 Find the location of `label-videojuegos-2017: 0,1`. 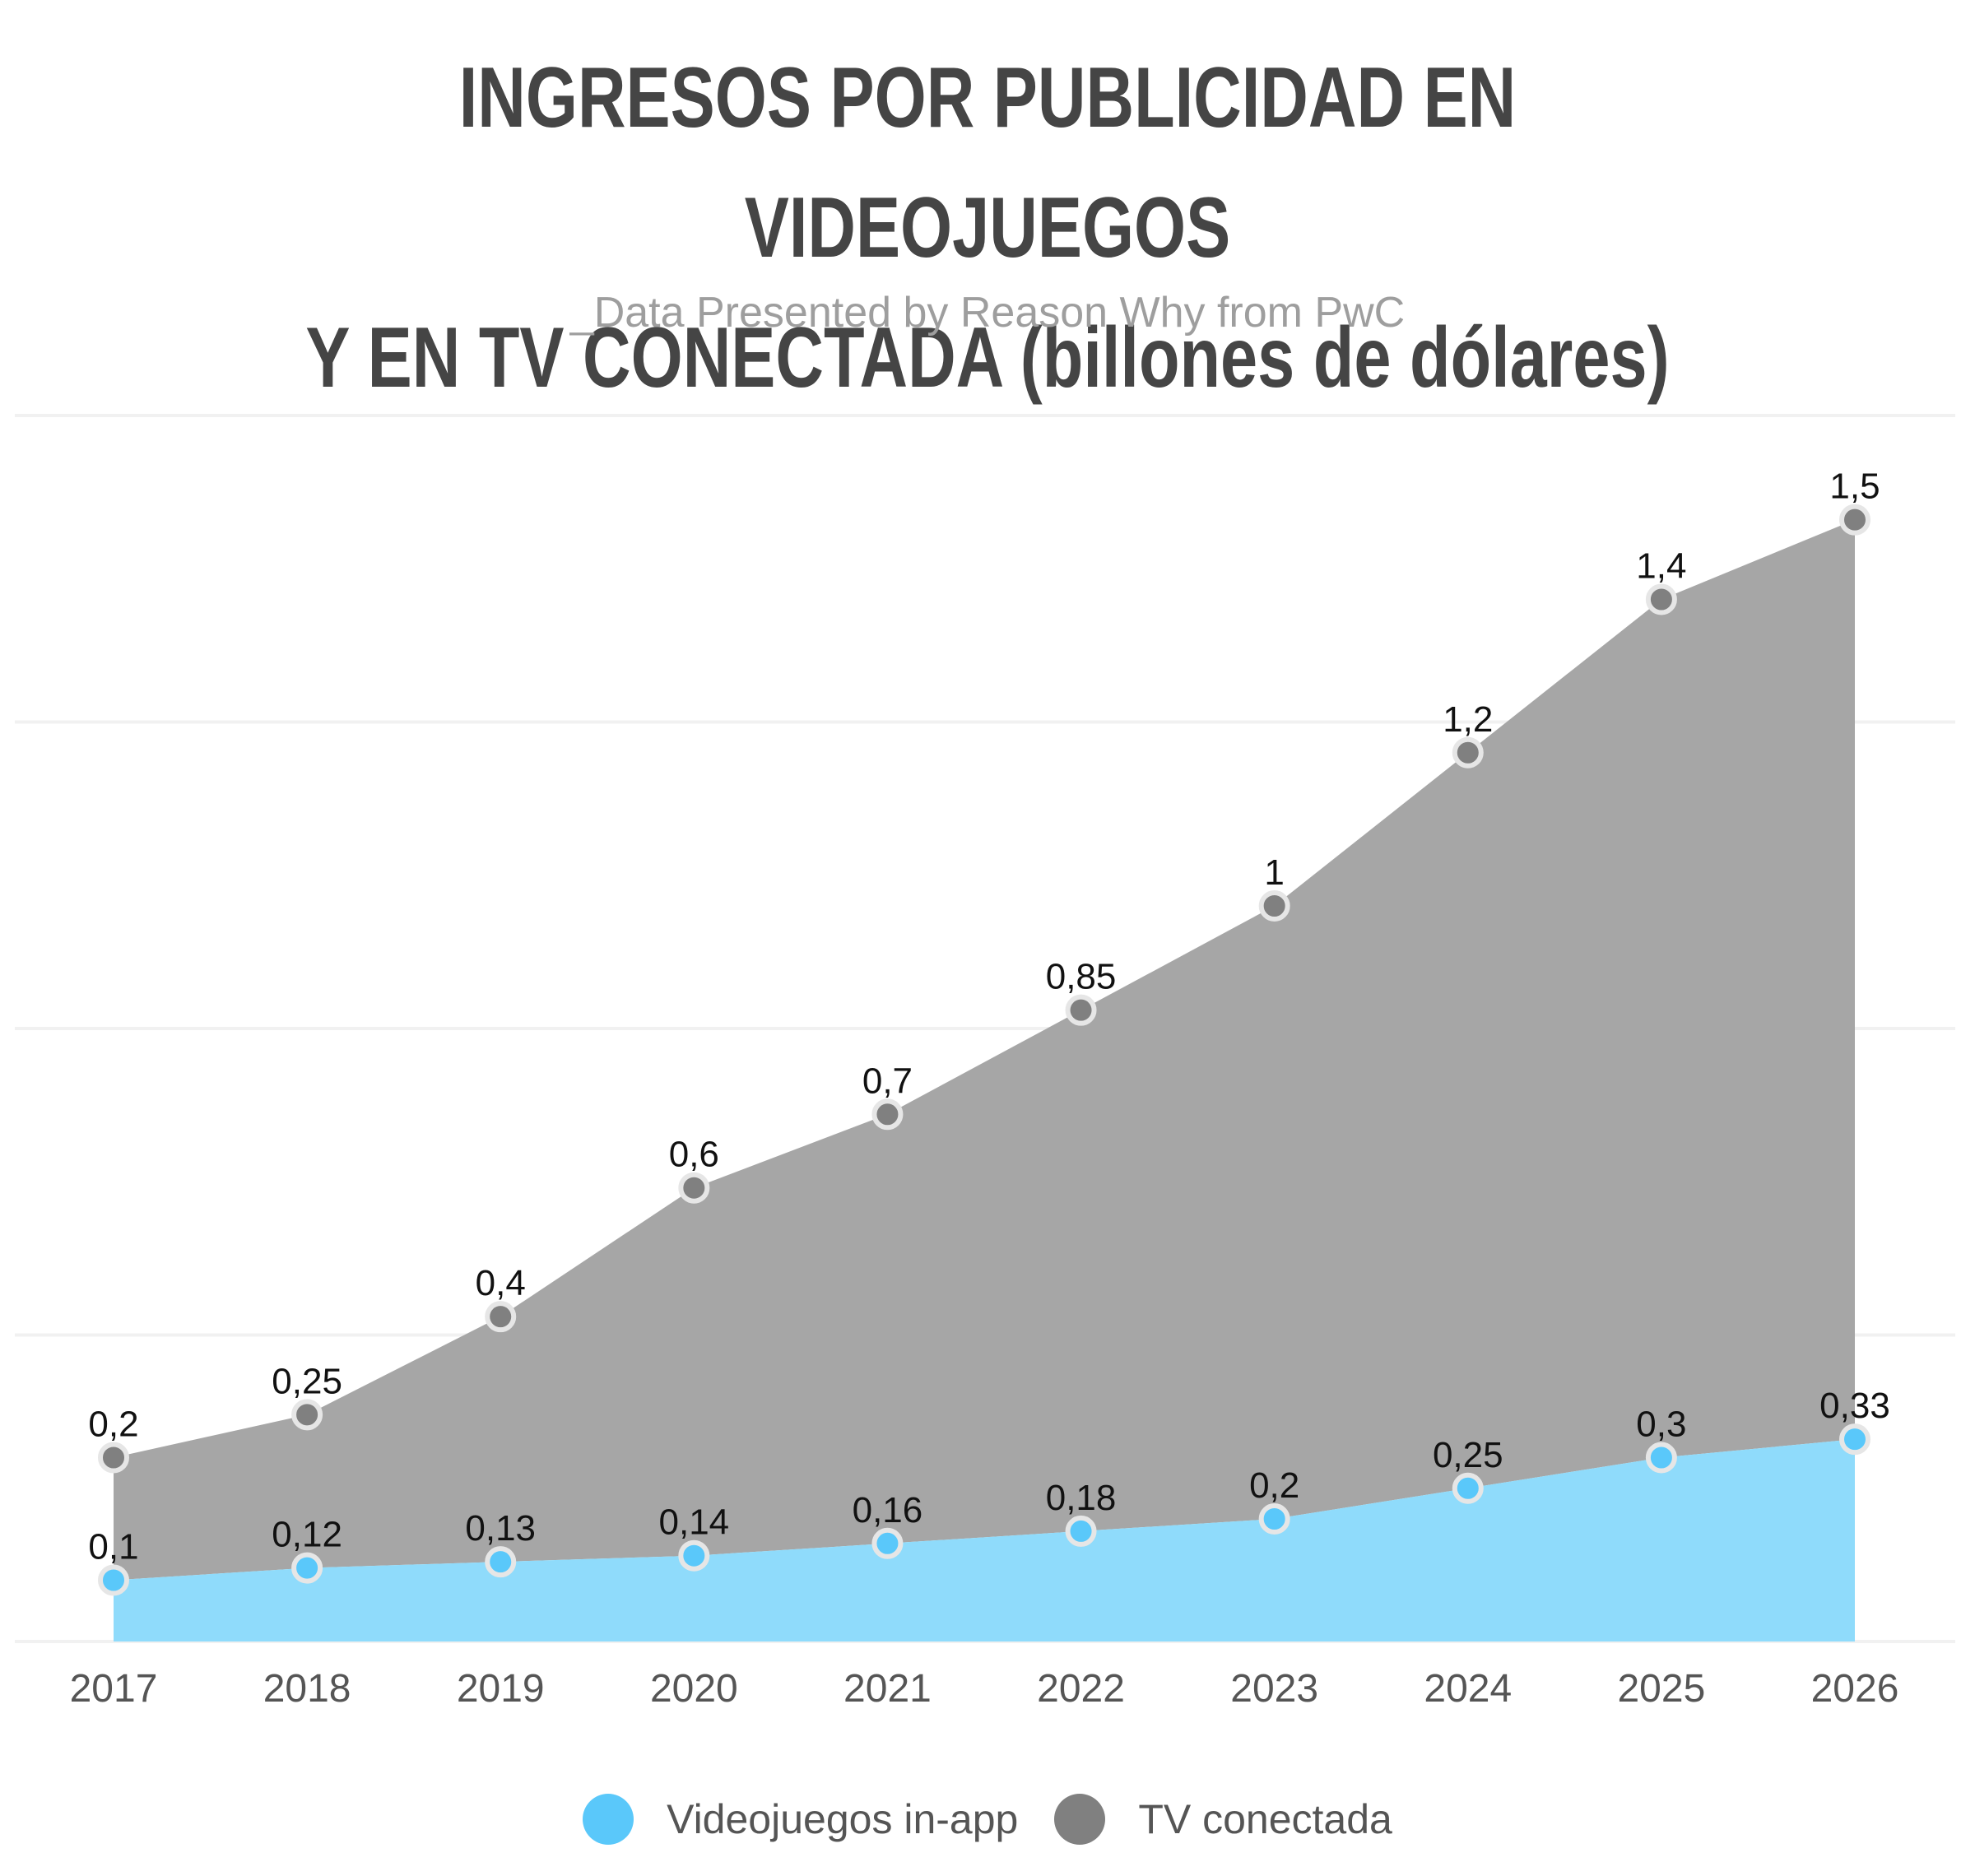

label-videojuegos-2017: 0,1 is located at coordinates (113, 1547).